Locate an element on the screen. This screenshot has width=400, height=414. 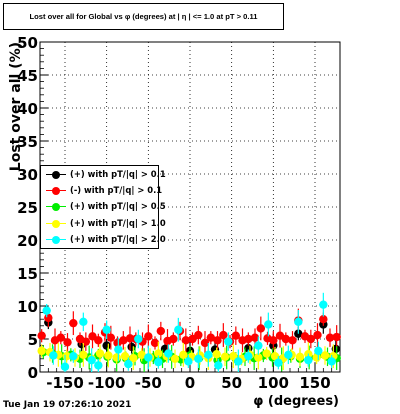
y-tick-label: 45 is located at coordinates (27, 76).